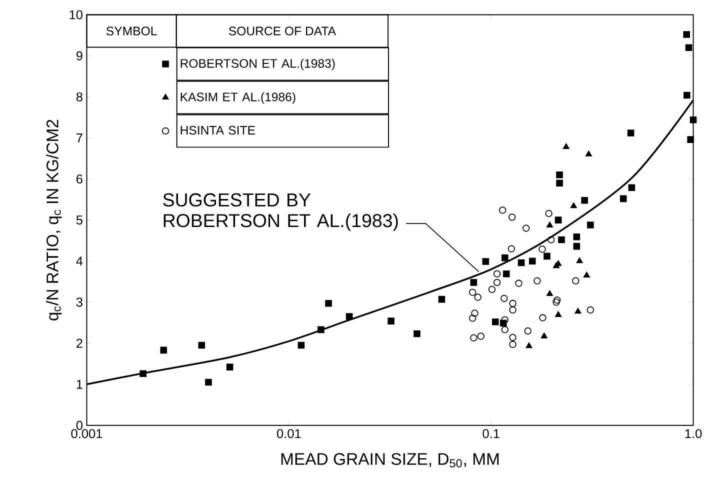 This screenshot has width=711, height=497. Describe the element at coordinates (79, 179) in the screenshot. I see `y-tick-label: 6` at that location.